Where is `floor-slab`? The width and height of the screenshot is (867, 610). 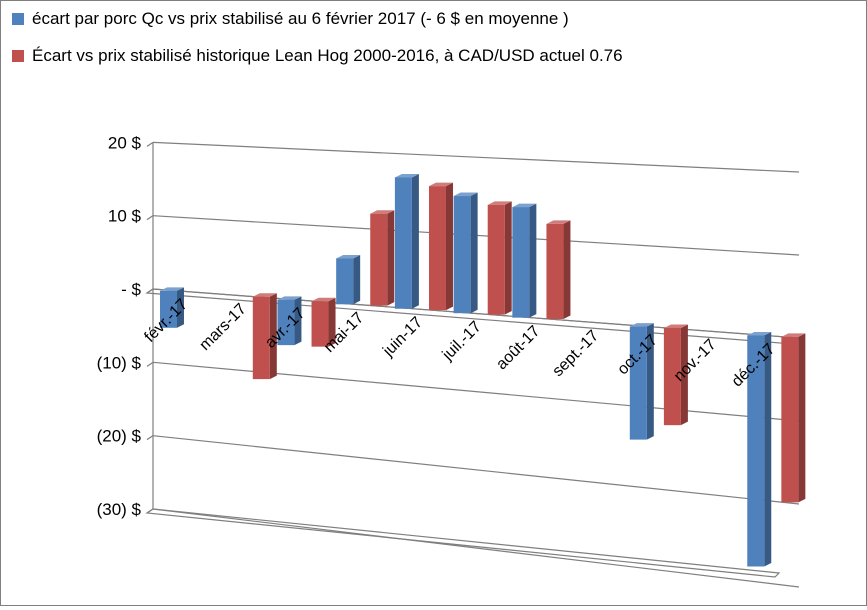
floor-slab is located at coordinates (463, 543).